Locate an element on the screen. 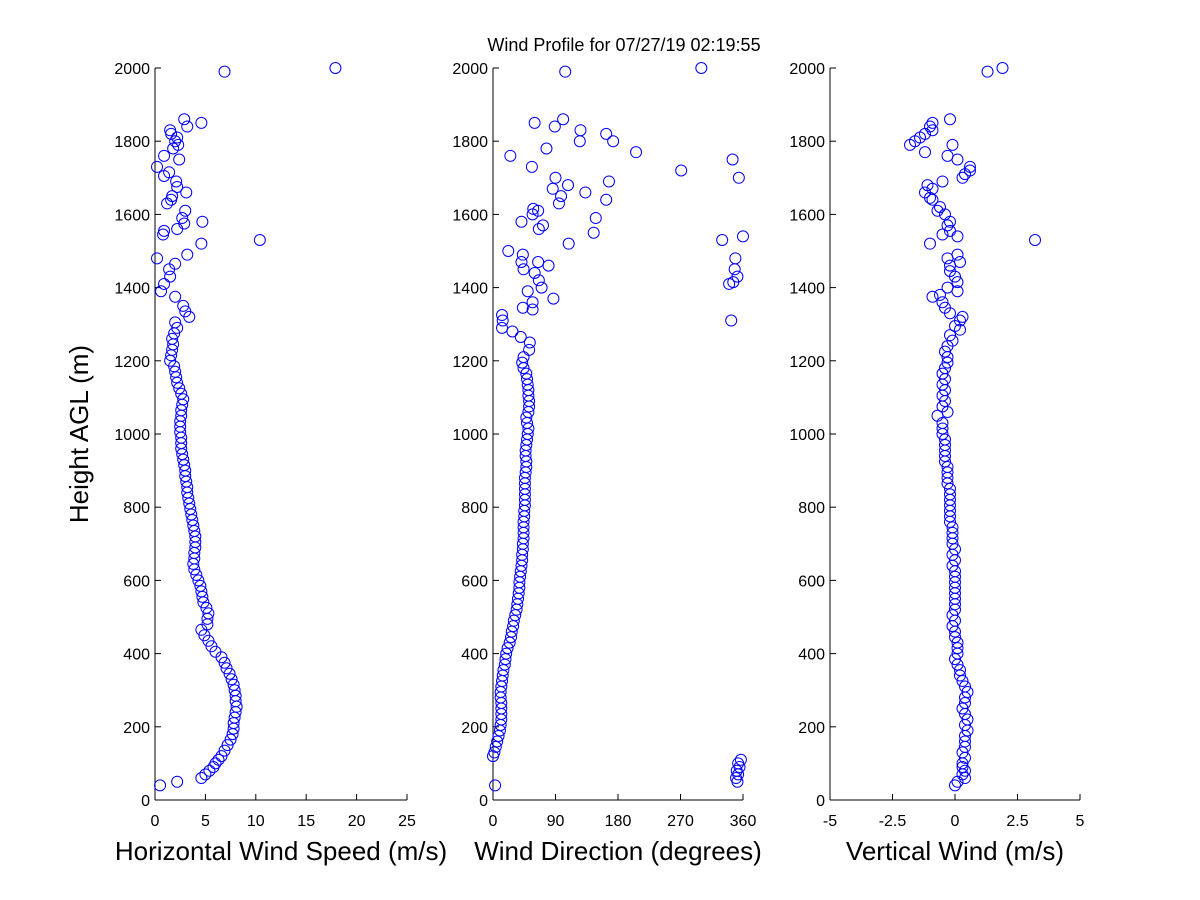  chart-title: Wind Profile for 07/27/19 02:19:55 is located at coordinates (623, 45).